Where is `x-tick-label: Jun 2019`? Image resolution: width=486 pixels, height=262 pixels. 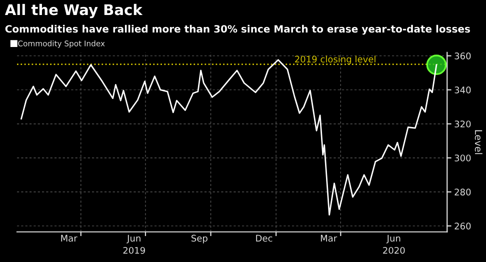 x-tick-label: Jun 2019 is located at coordinates (134, 244).